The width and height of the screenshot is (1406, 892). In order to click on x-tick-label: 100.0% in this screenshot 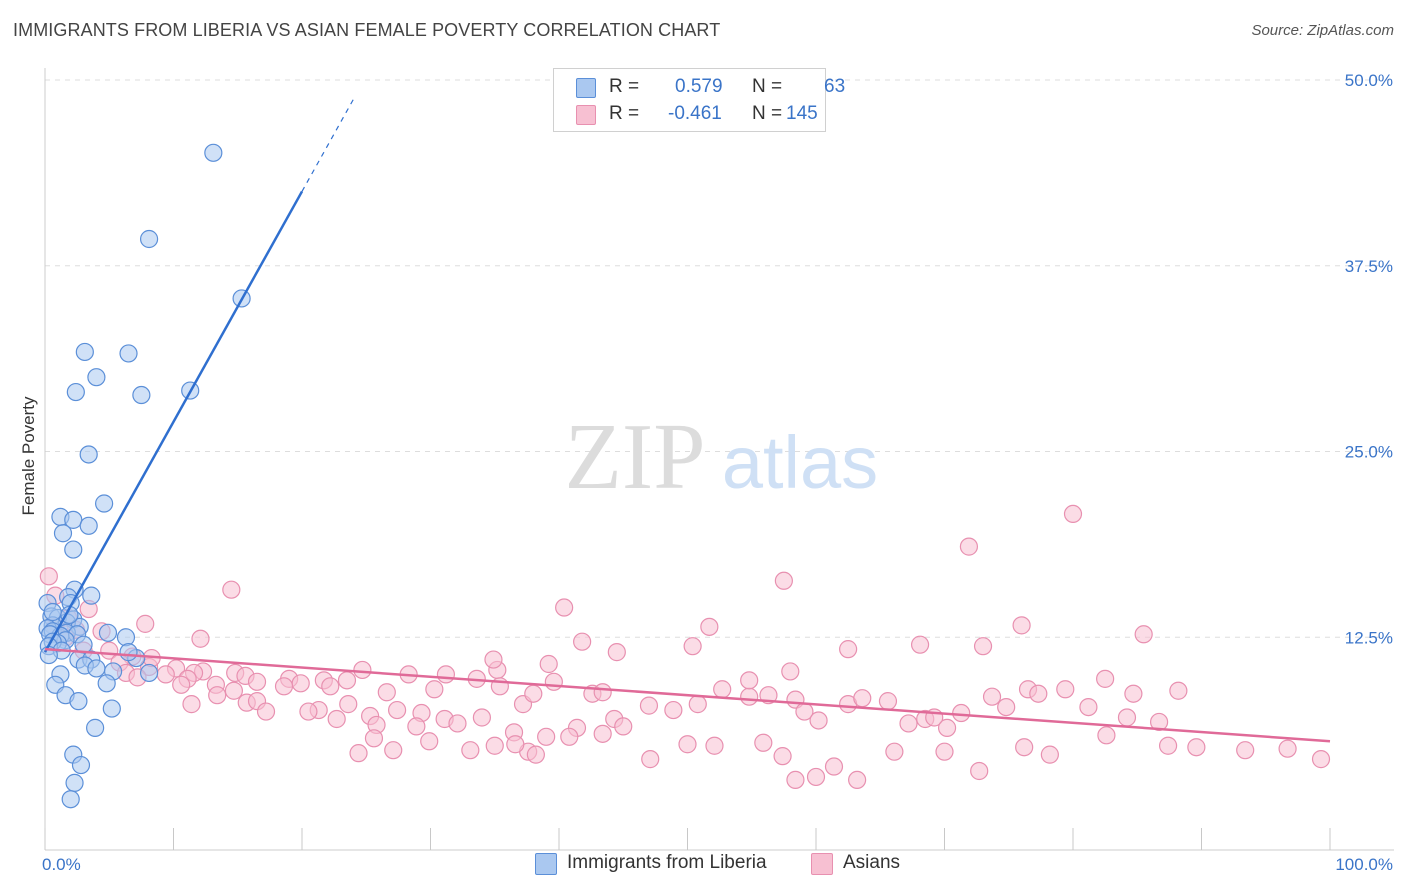, I will do `click(1364, 864)`.